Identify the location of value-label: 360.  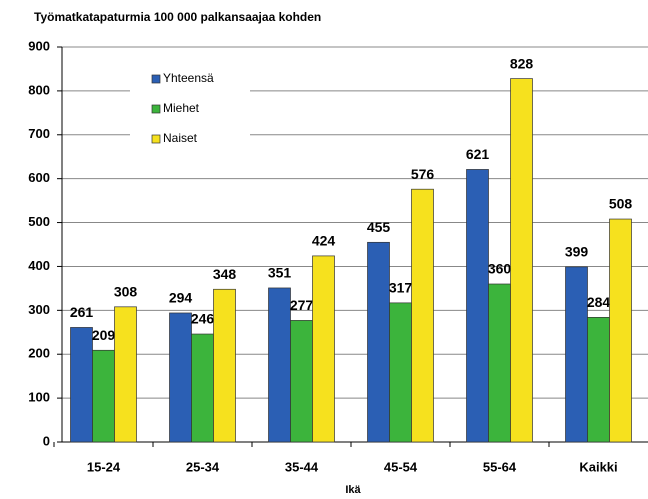
(500, 269).